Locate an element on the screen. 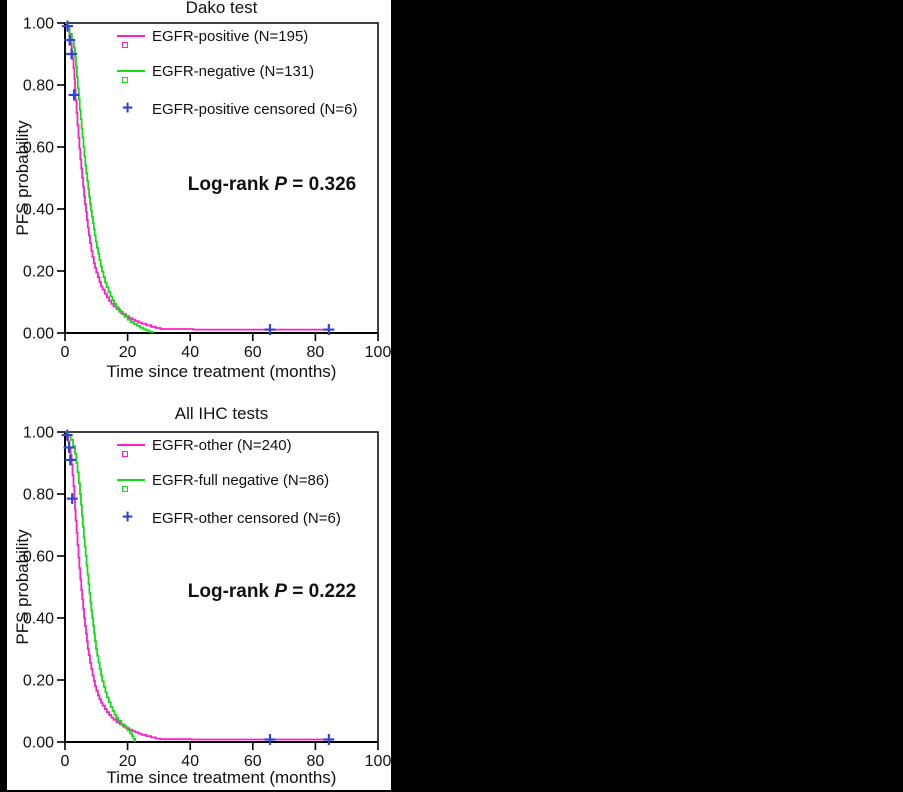 Image resolution: width=903 pixels, height=792 pixels. legend-label: EGFR-other censored (N=6) is located at coordinates (246, 518).